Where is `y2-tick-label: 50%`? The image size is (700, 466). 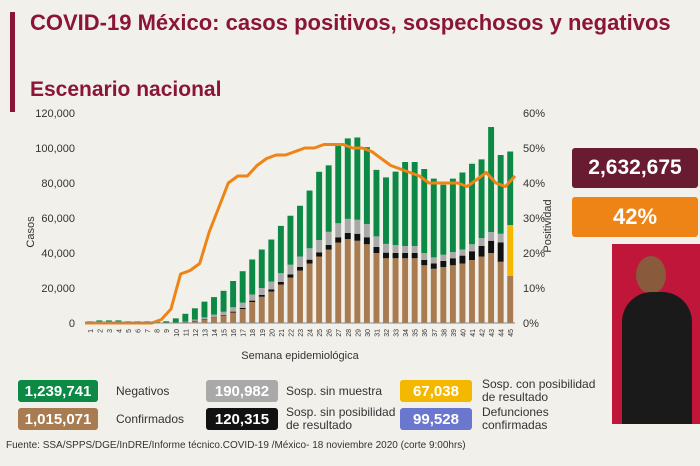
y2-tick-label: 50% is located at coordinates (534, 149).